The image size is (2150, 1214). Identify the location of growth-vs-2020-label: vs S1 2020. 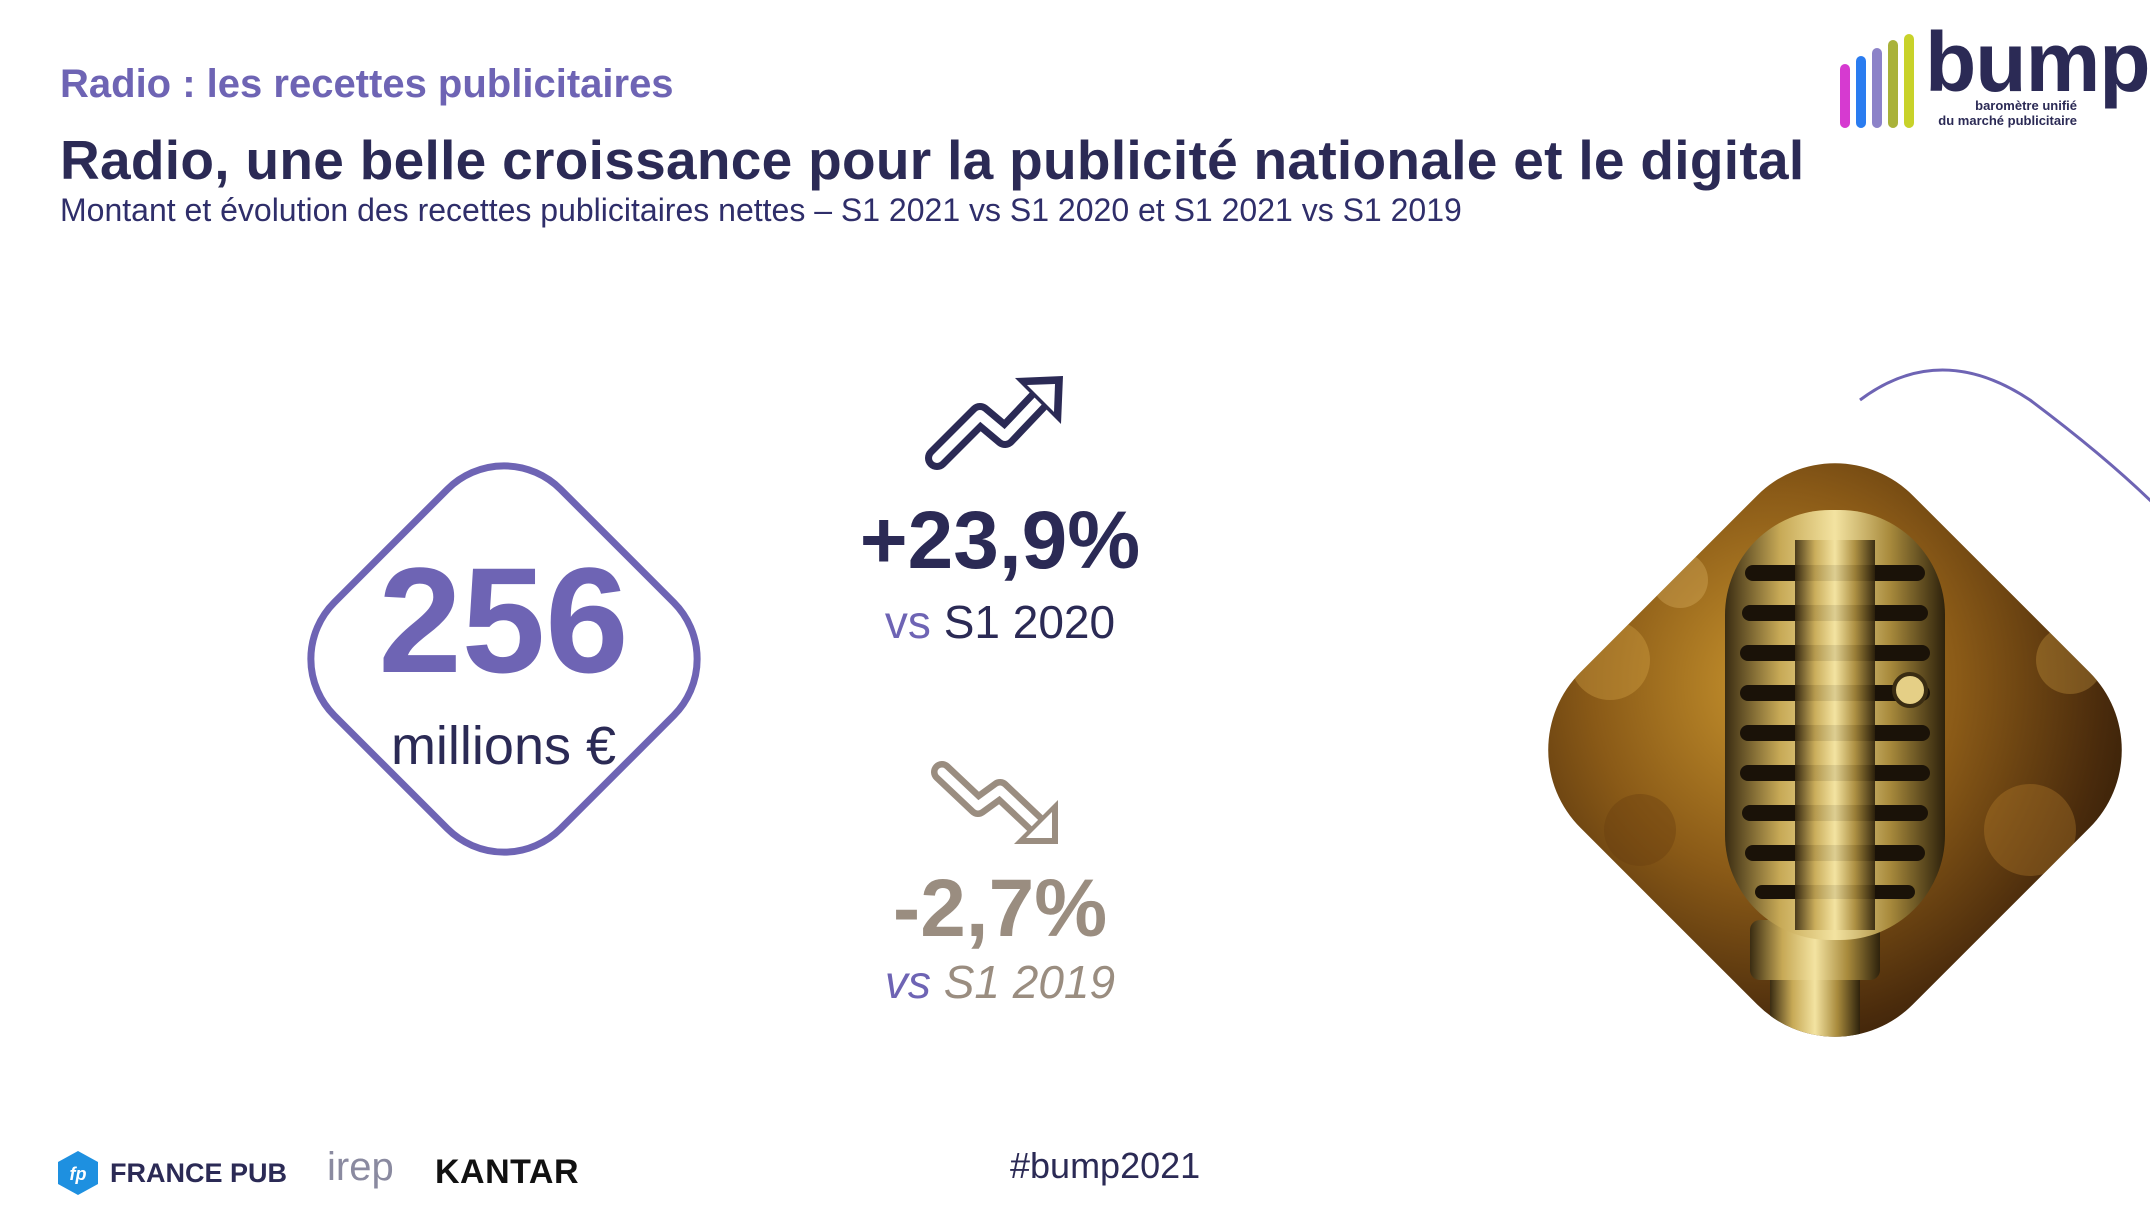
(1000, 622).